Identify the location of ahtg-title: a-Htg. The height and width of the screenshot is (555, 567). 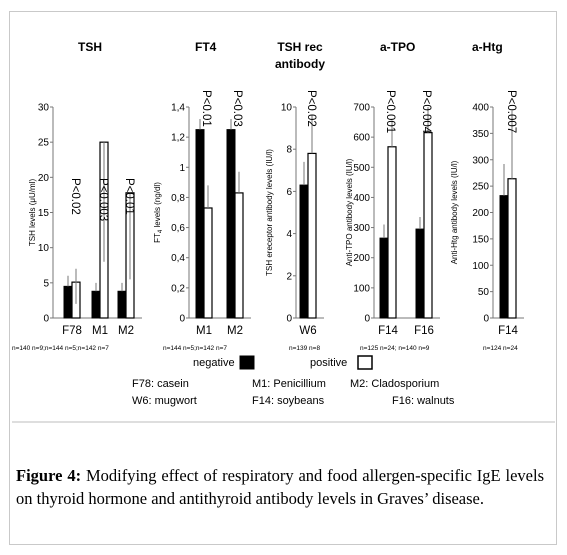
(487, 47).